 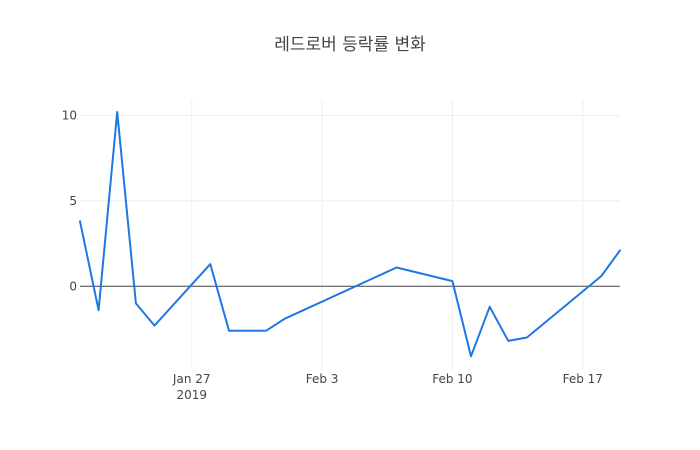 What do you see at coordinates (191, 379) in the screenshot?
I see `x-tick-label: Jan 27` at bounding box center [191, 379].